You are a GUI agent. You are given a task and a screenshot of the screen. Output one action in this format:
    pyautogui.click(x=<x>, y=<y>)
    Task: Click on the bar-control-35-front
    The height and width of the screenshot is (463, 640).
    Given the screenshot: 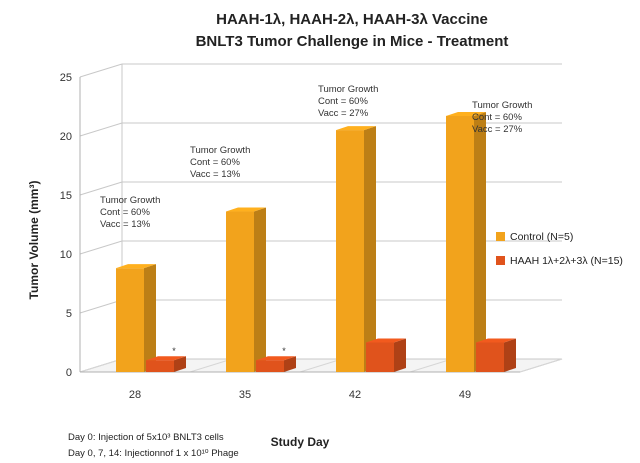 What is the action you would take?
    pyautogui.click(x=240, y=291)
    